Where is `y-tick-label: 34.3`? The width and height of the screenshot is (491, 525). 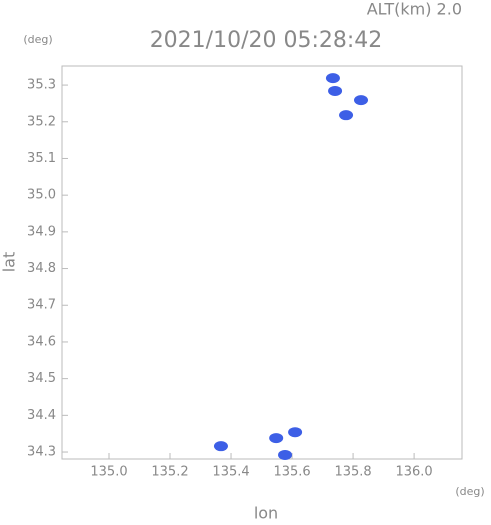 y-tick-label: 34.3 is located at coordinates (41, 452).